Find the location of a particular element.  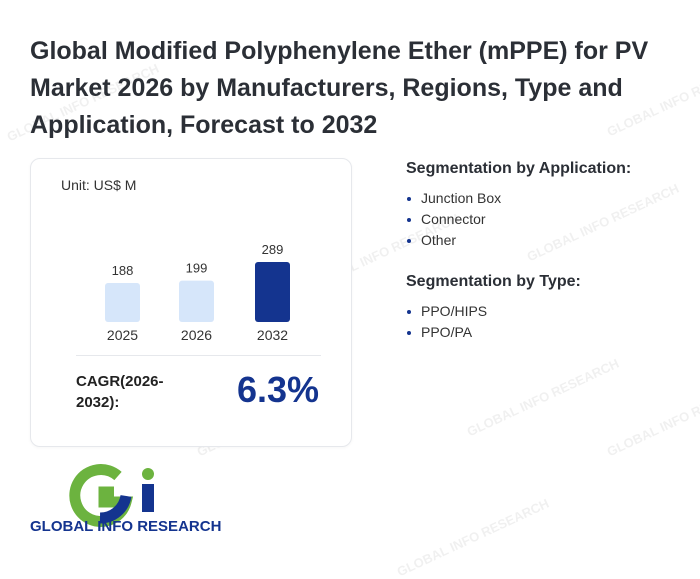

list-item: Other is located at coordinates (546, 240).